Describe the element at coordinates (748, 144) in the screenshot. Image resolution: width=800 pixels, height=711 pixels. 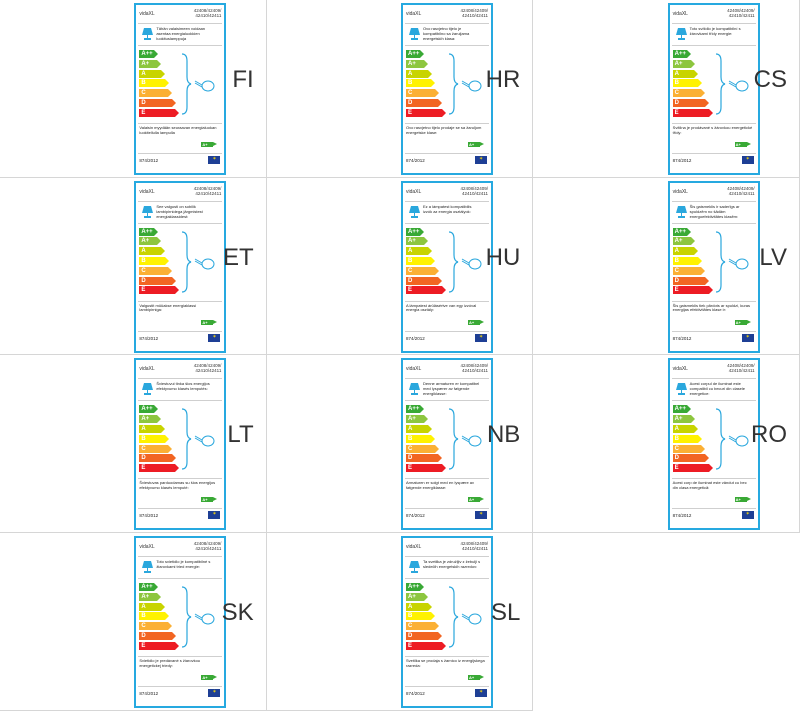
I see `badge-tip` at that location.